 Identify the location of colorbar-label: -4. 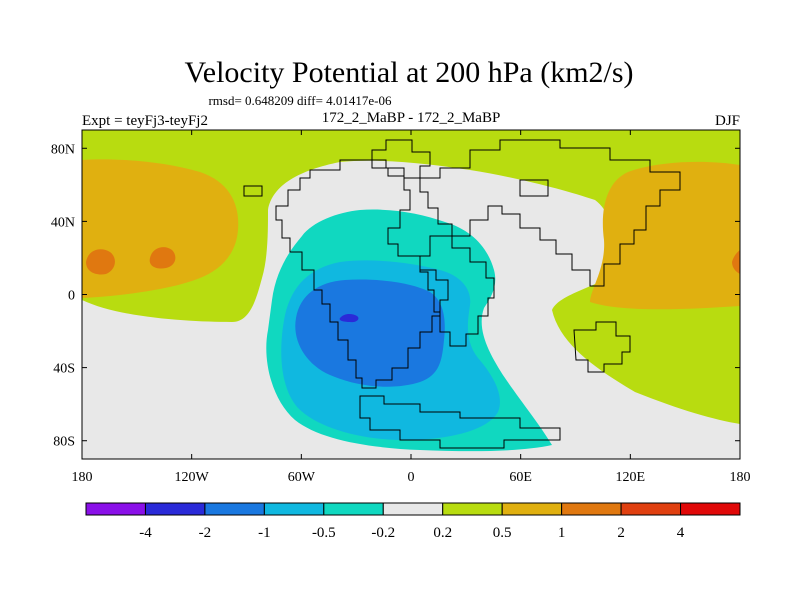
(145, 533).